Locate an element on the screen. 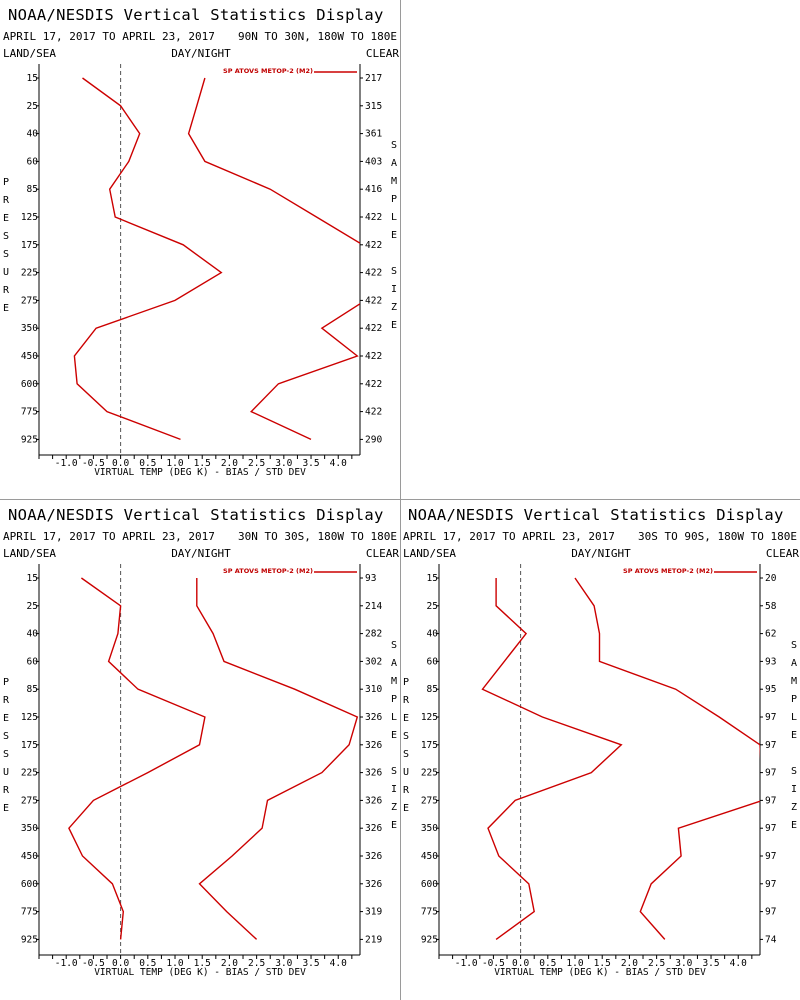 This screenshot has height=1000, width=800. x-axis-title: VIRTUAL TEMP (DEG K) - BIAS / STD DEV is located at coordinates (200, 972).